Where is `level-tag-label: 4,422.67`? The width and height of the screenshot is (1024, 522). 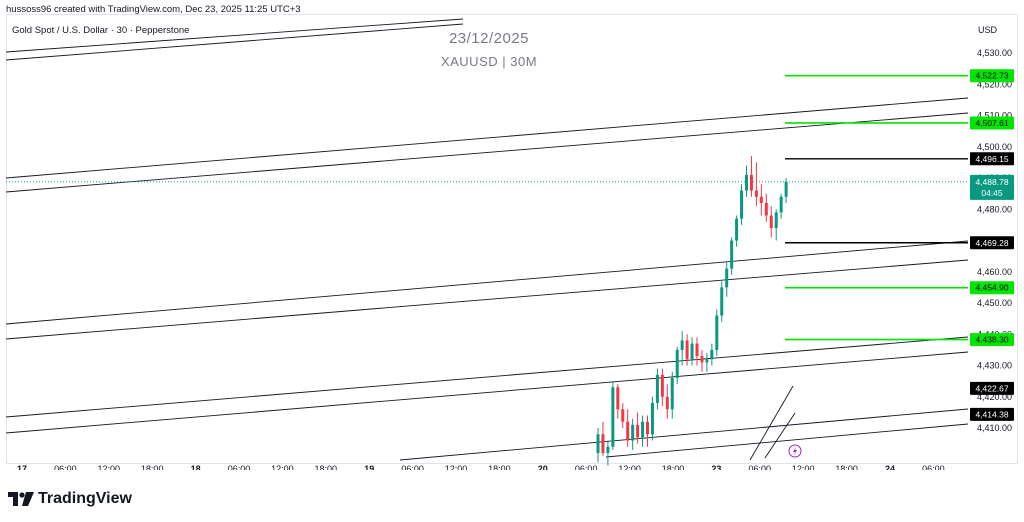
level-tag-label: 4,422.67 is located at coordinates (991, 388).